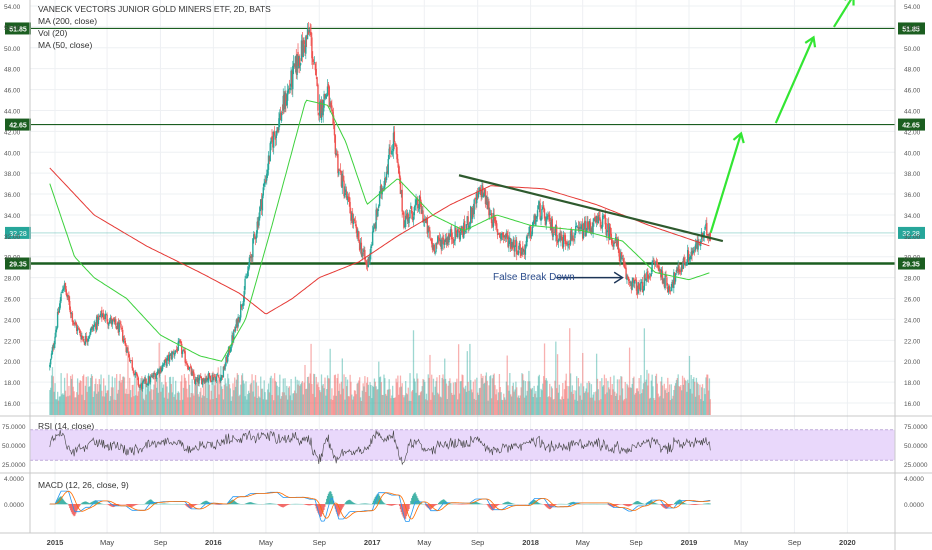 This screenshot has width=932, height=550. Describe the element at coordinates (618, 277) in the screenshot. I see `false-break-arrow-head` at that location.